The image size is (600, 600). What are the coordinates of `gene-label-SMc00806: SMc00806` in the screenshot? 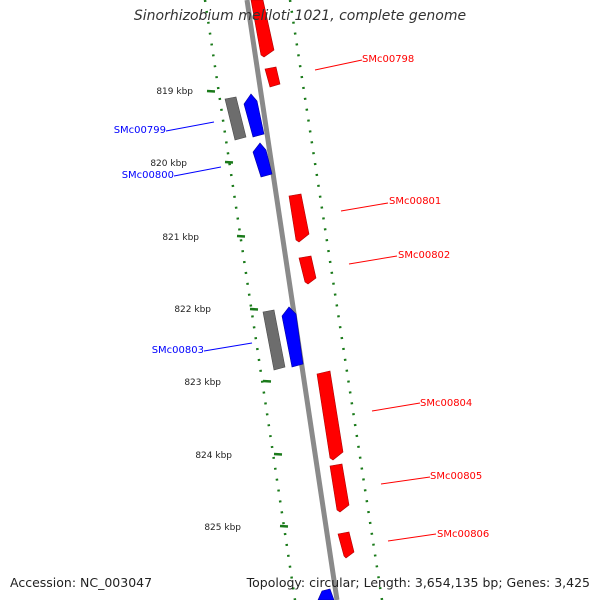 It's located at (463, 534).